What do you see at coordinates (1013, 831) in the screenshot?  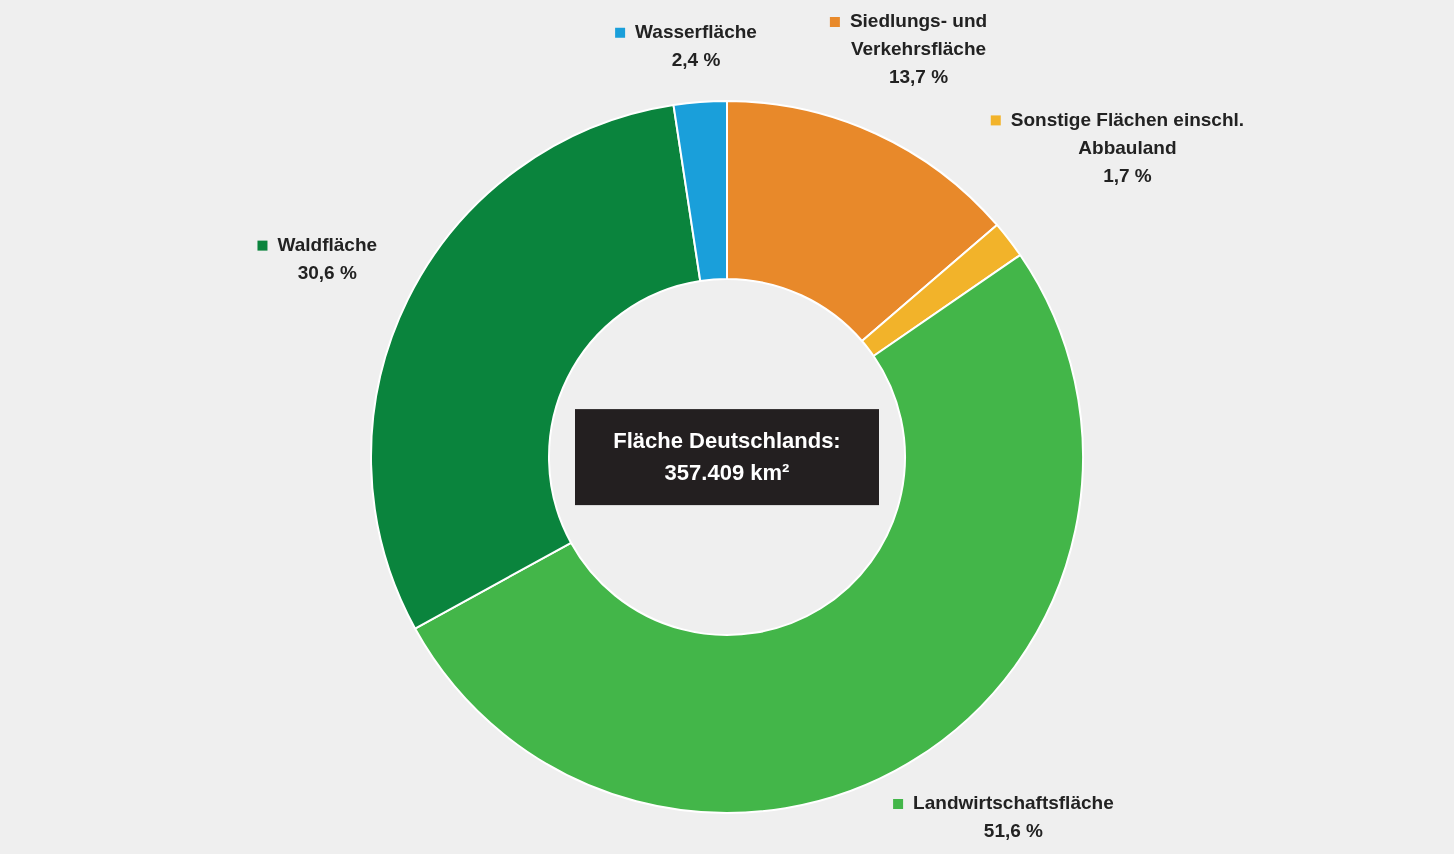 I see `data-label: 51,6 %` at bounding box center [1013, 831].